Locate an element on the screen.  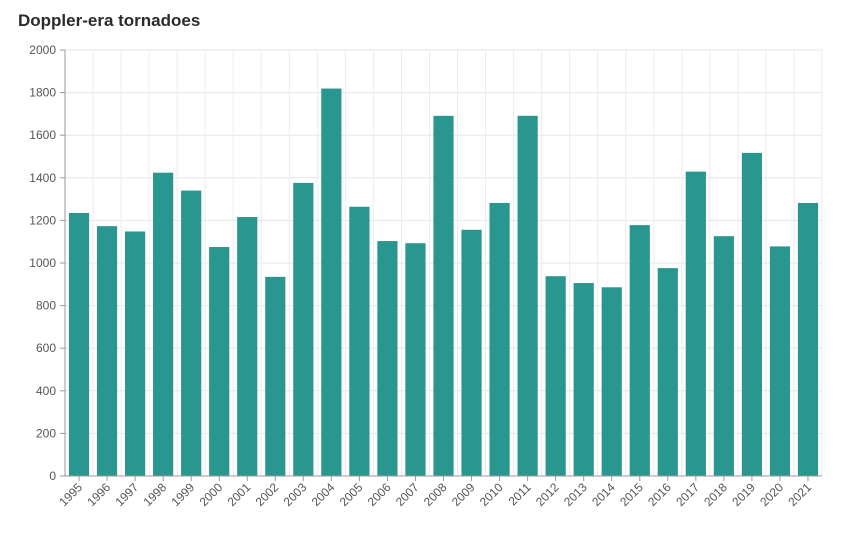
x-tick-label: 2019 is located at coordinates (743, 494).